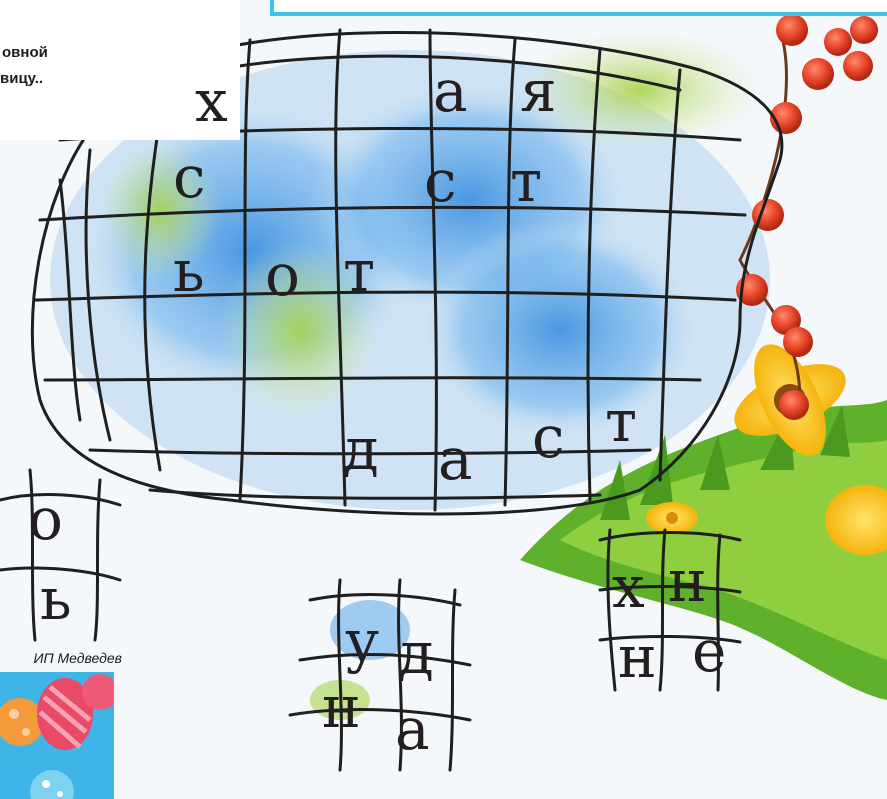  I want to click on letter-u: у, so click(362, 641).